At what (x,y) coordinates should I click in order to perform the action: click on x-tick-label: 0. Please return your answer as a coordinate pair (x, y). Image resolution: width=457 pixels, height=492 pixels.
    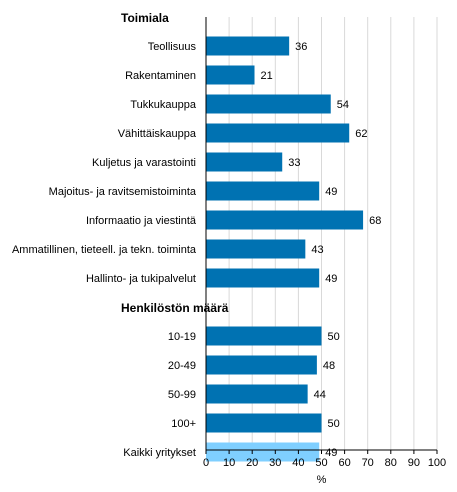
    Looking at the image, I should click on (206, 463).